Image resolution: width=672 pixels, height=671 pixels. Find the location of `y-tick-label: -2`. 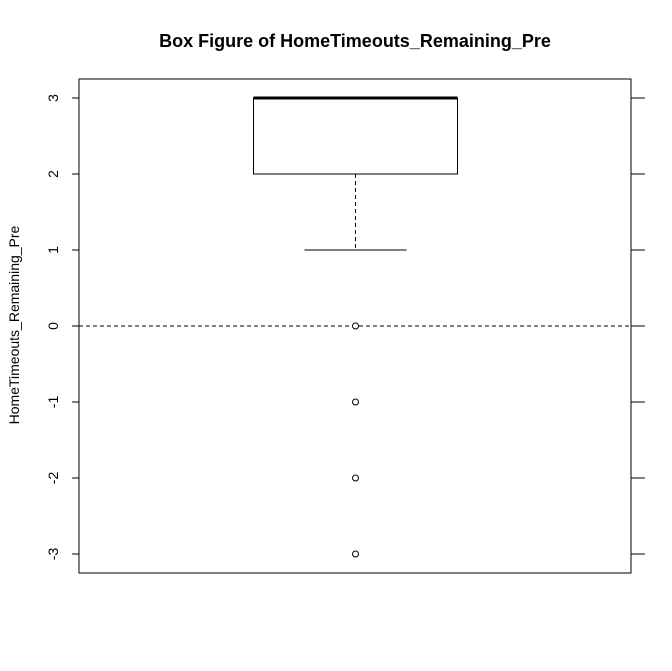

y-tick-label: -2 is located at coordinates (53, 478).